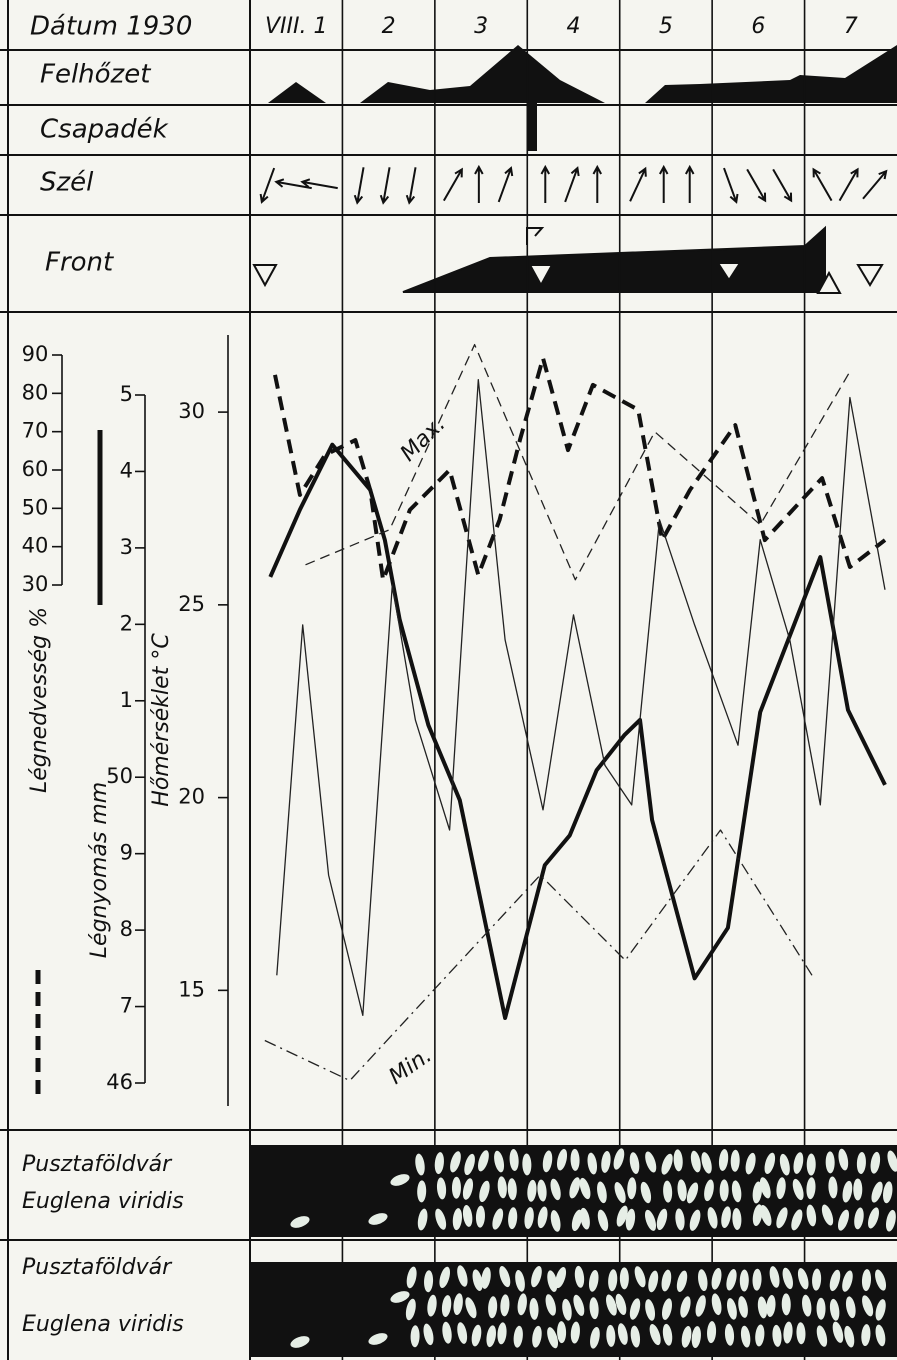 The height and width of the screenshot is (1360, 897). What do you see at coordinates (191, 604) in the screenshot?
I see `y-tick-label: 25` at bounding box center [191, 604].